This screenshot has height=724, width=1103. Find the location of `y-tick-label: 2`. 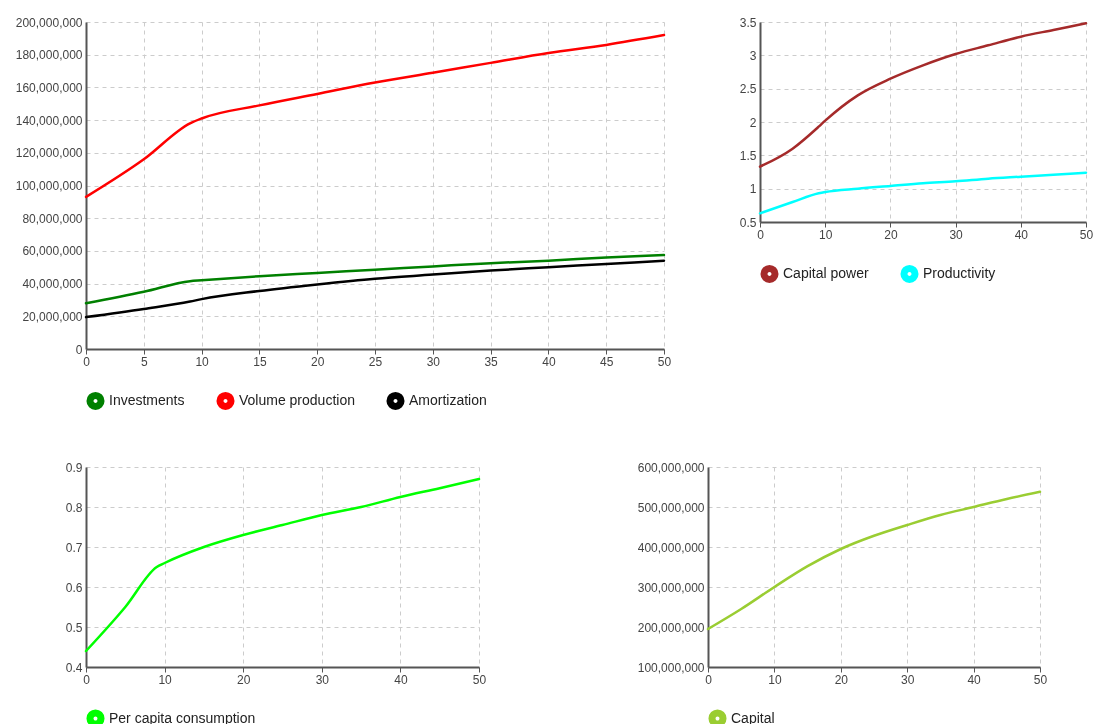

y-tick-label: 2 is located at coordinates (753, 122).